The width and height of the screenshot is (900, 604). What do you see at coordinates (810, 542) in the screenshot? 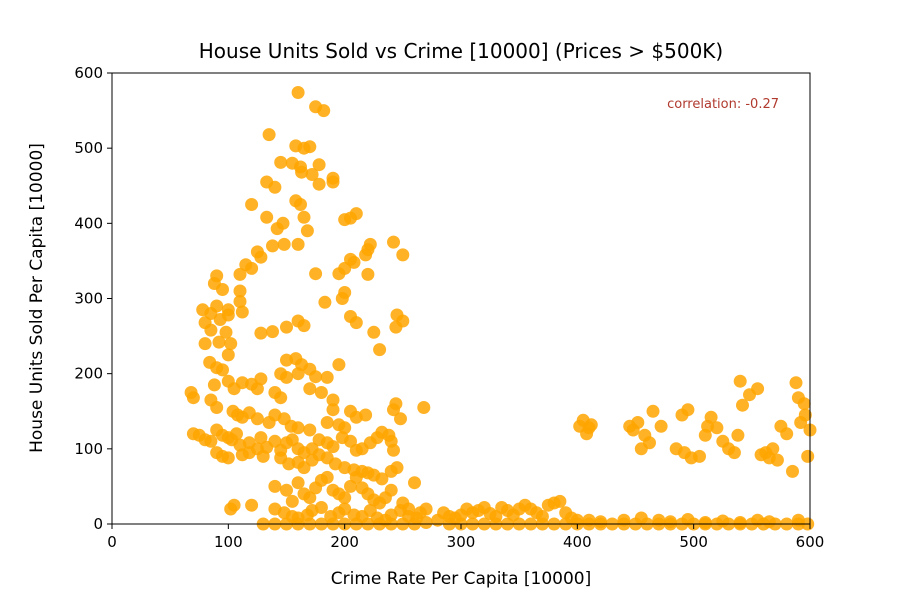
I see `x-tick-label: 600` at bounding box center [810, 542].